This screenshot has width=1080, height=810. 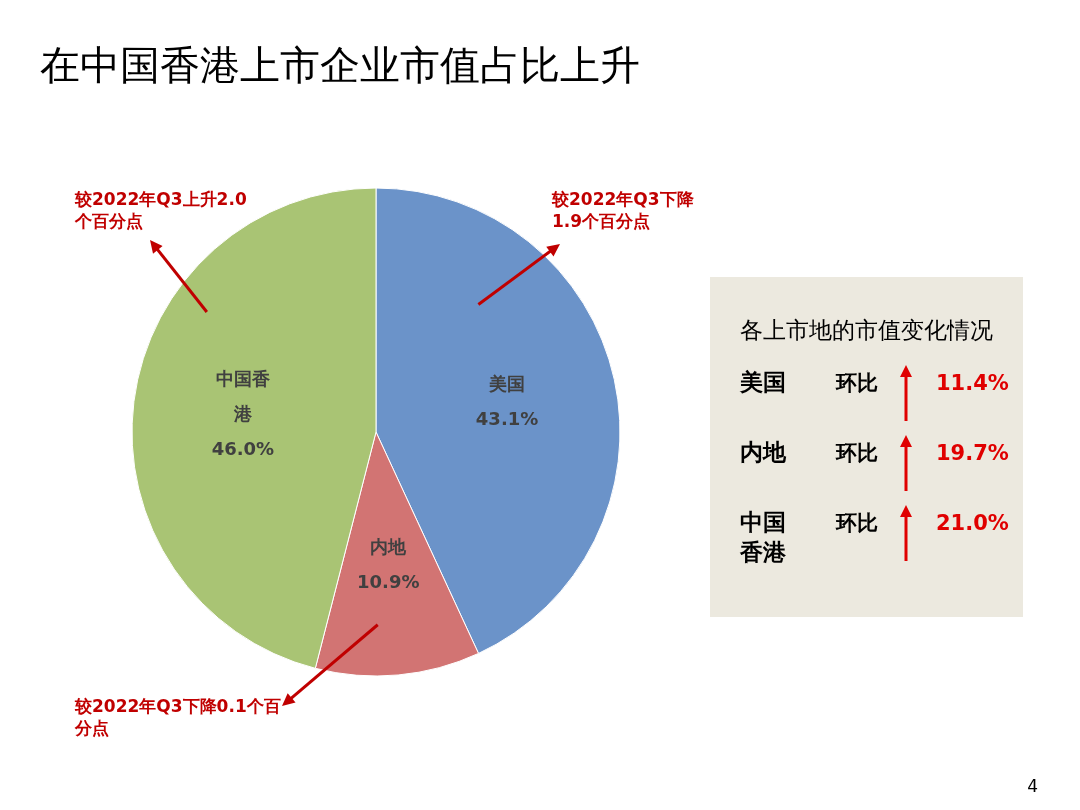 I want to click on data-label: 21.0%, so click(x=972, y=523).